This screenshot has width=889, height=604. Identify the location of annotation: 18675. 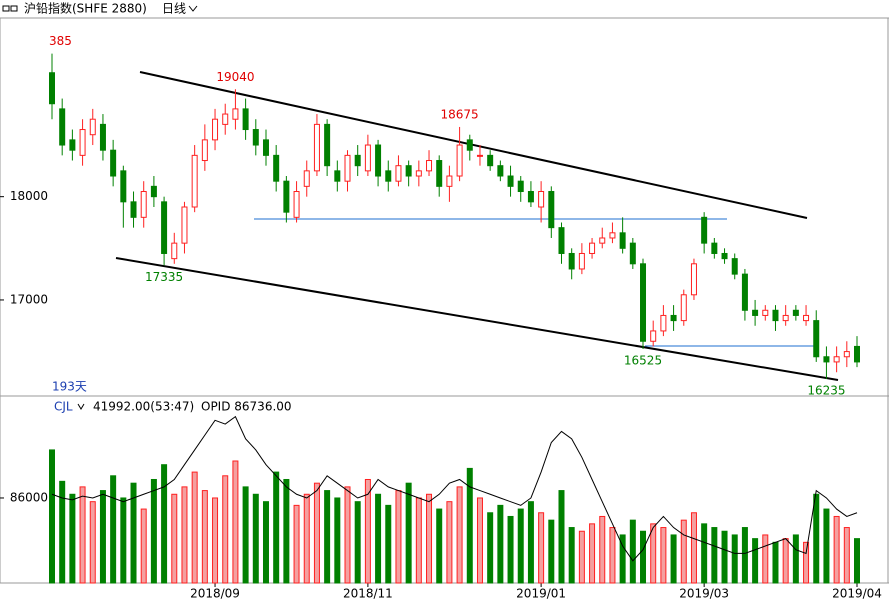
(460, 114).